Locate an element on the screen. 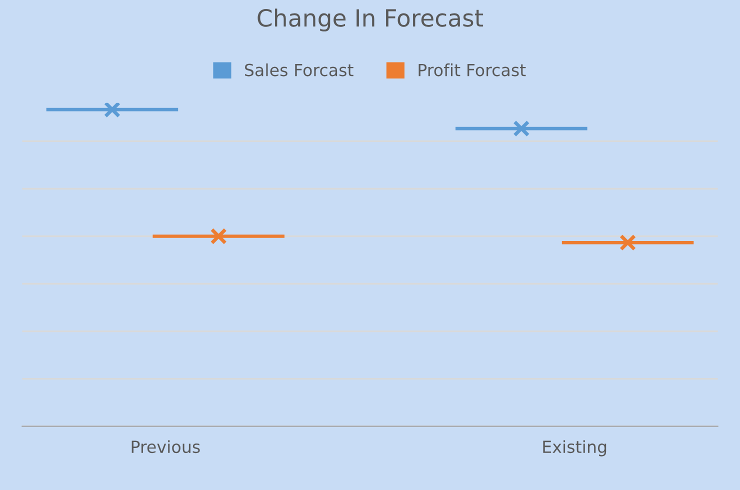 The height and width of the screenshot is (490, 740). legend-label: Profit Forcast is located at coordinates (472, 69).